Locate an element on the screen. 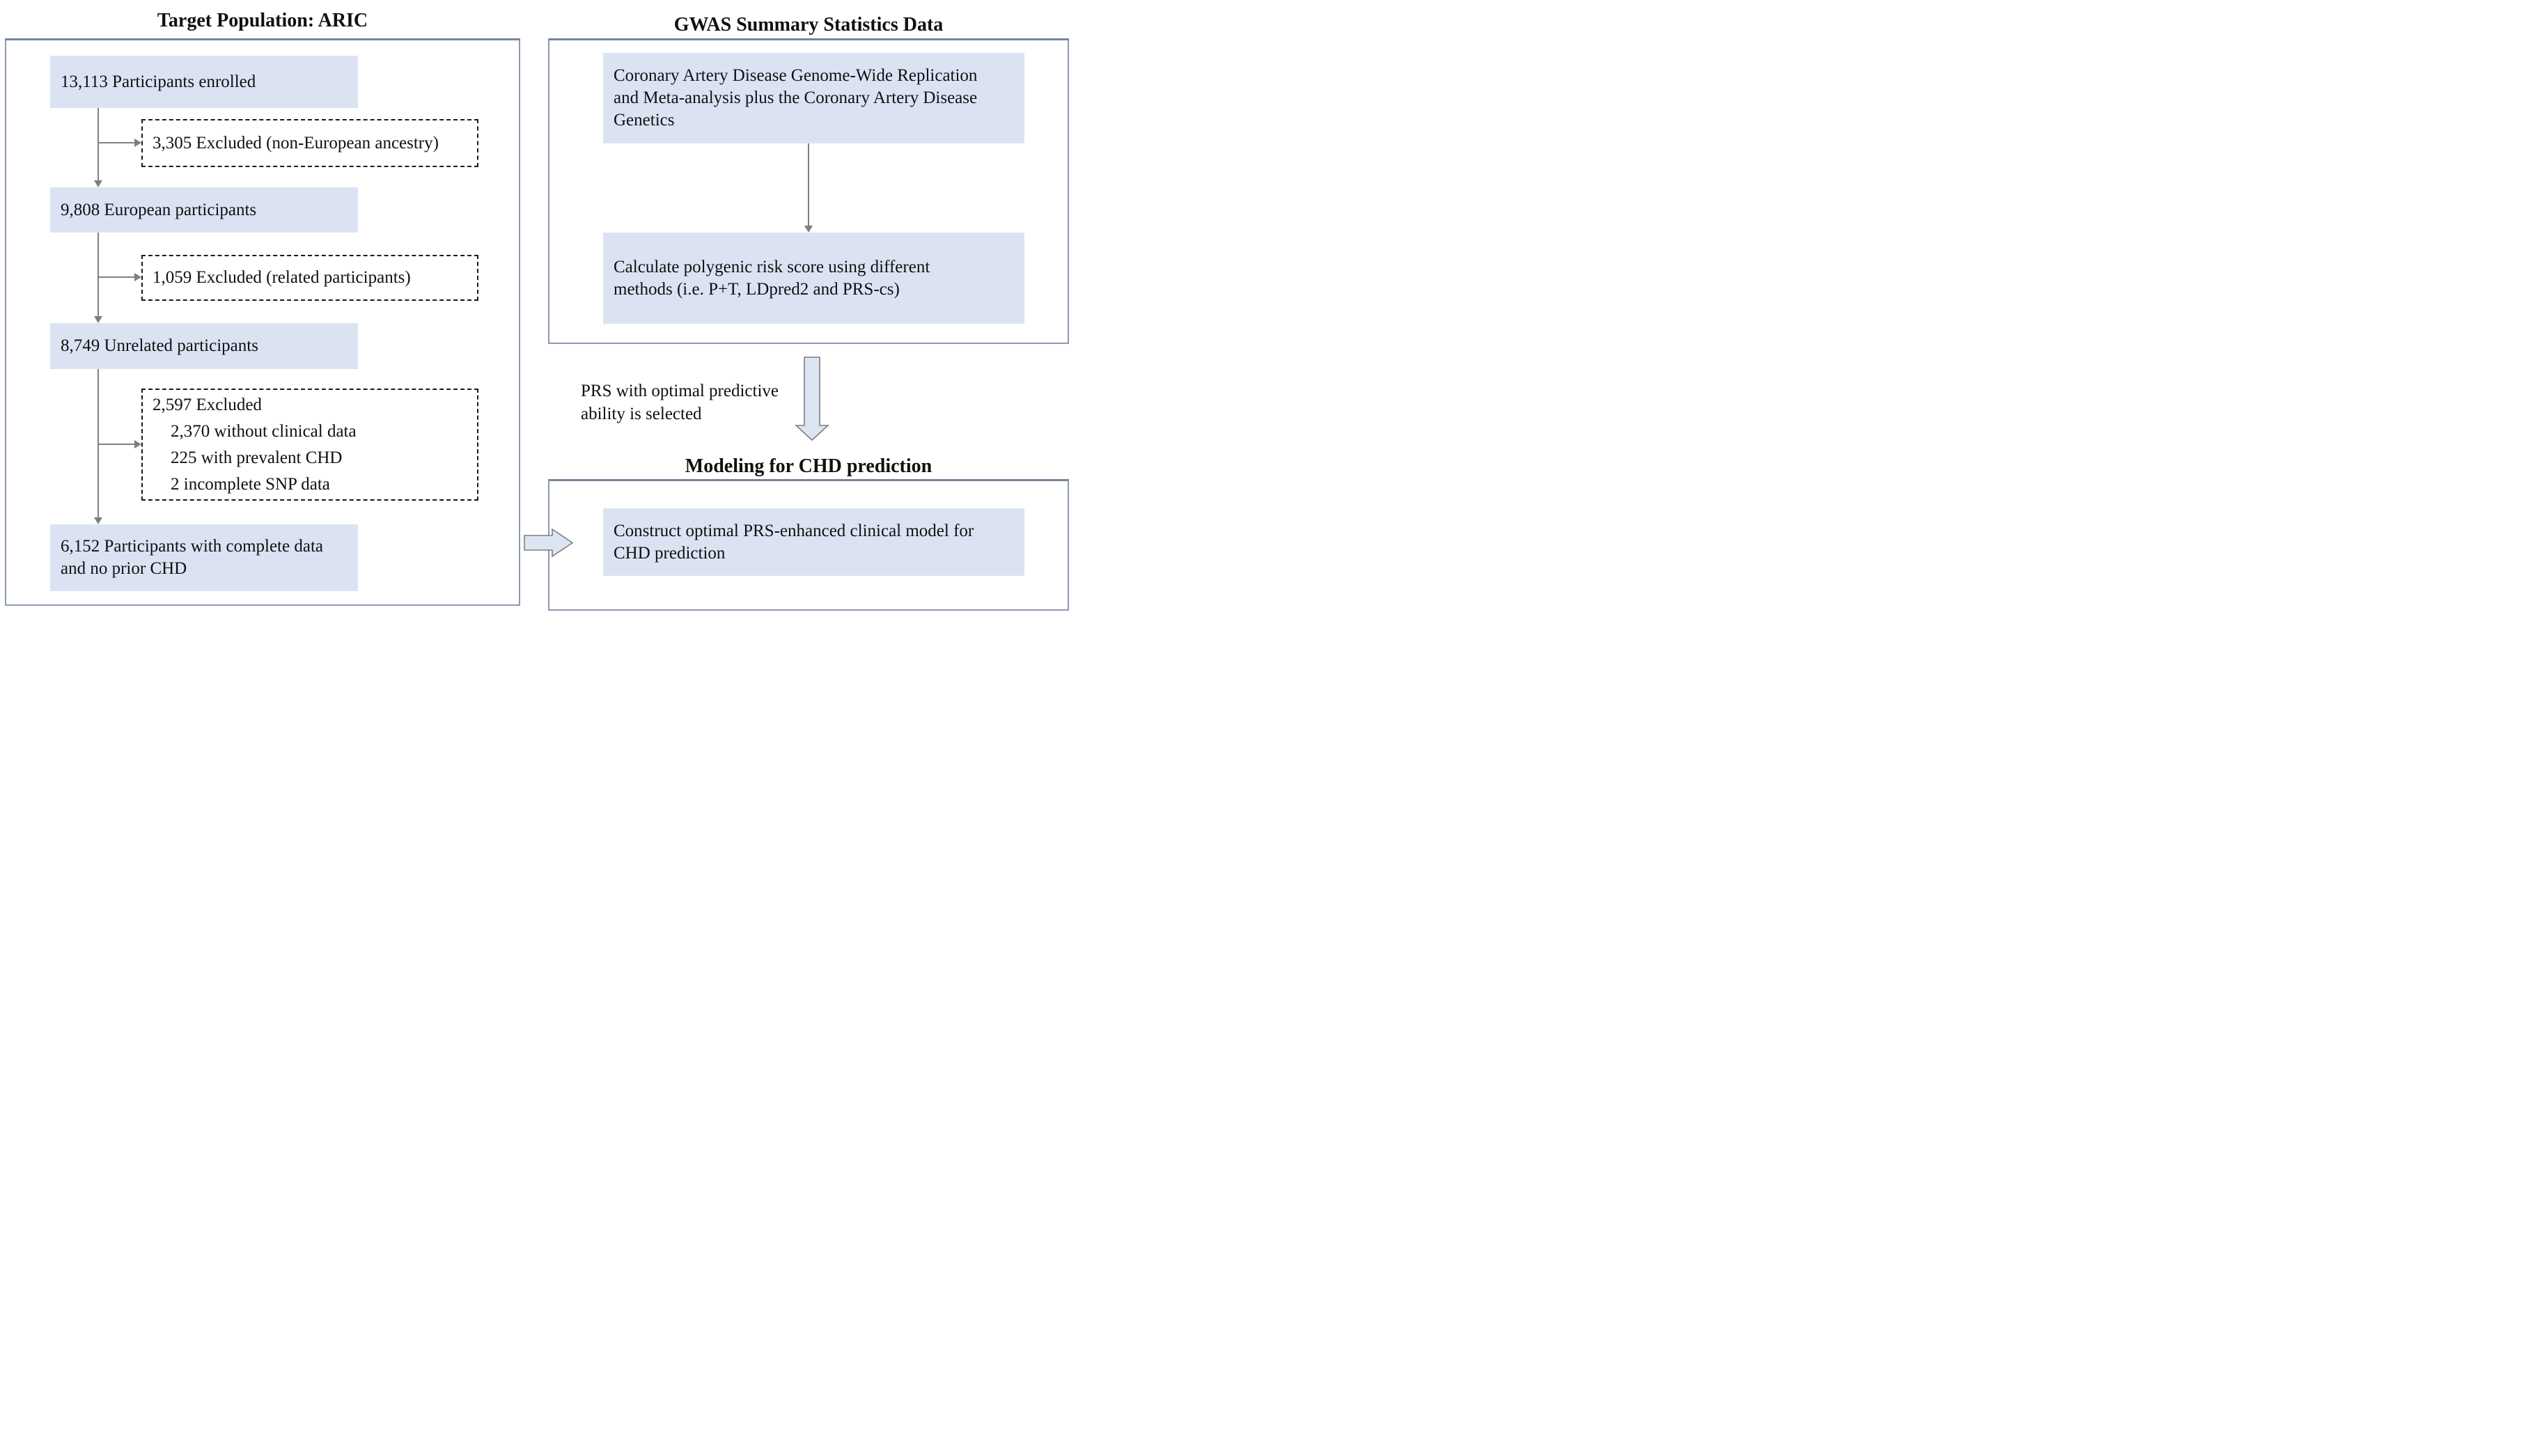 The image size is (2544, 1456). left-panel-title: Target Population: ARIC is located at coordinates (262, 20).